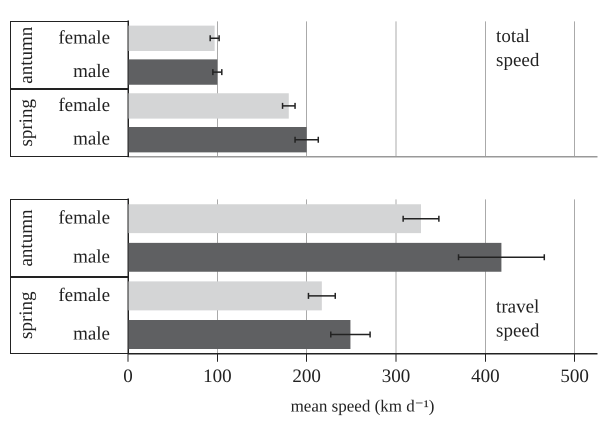  What do you see at coordinates (306, 377) in the screenshot?
I see `x-tick-label: 200` at bounding box center [306, 377].